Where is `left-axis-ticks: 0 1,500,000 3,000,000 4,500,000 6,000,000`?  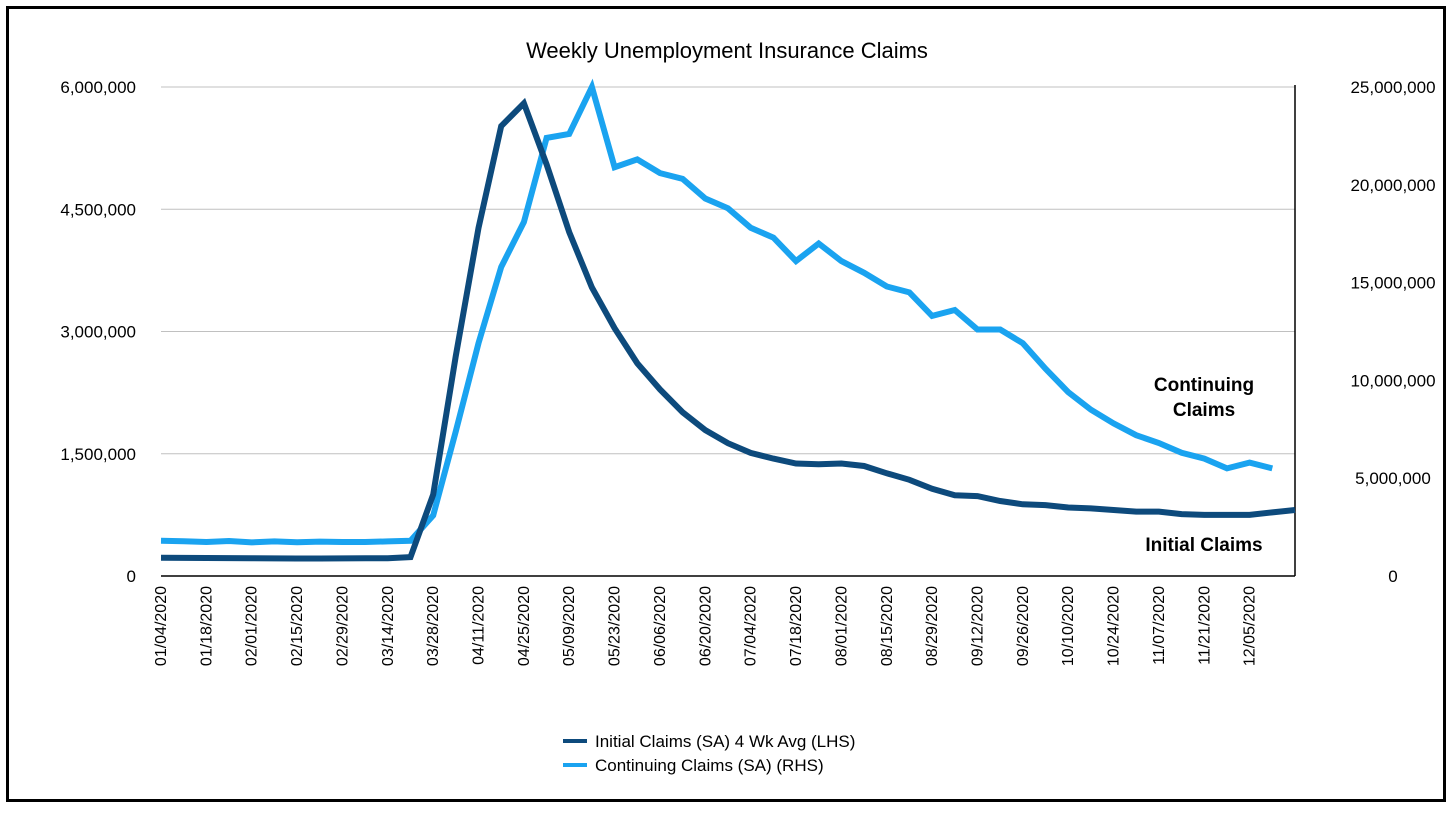 left-axis-ticks: 0 1,500,000 3,000,000 4,500,000 6,000,000 is located at coordinates (98, 332).